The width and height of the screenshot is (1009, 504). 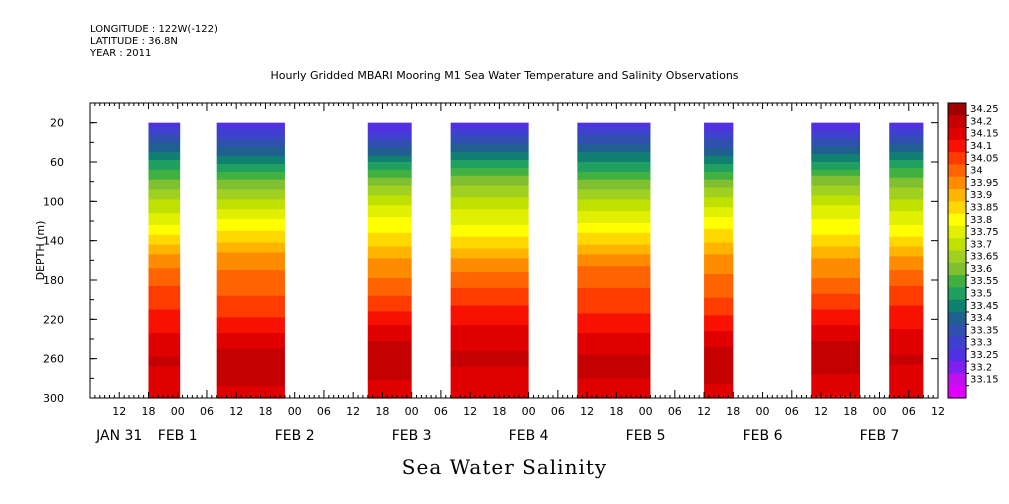 What do you see at coordinates (53, 319) in the screenshot?
I see `y-tick-label: 220` at bounding box center [53, 319].